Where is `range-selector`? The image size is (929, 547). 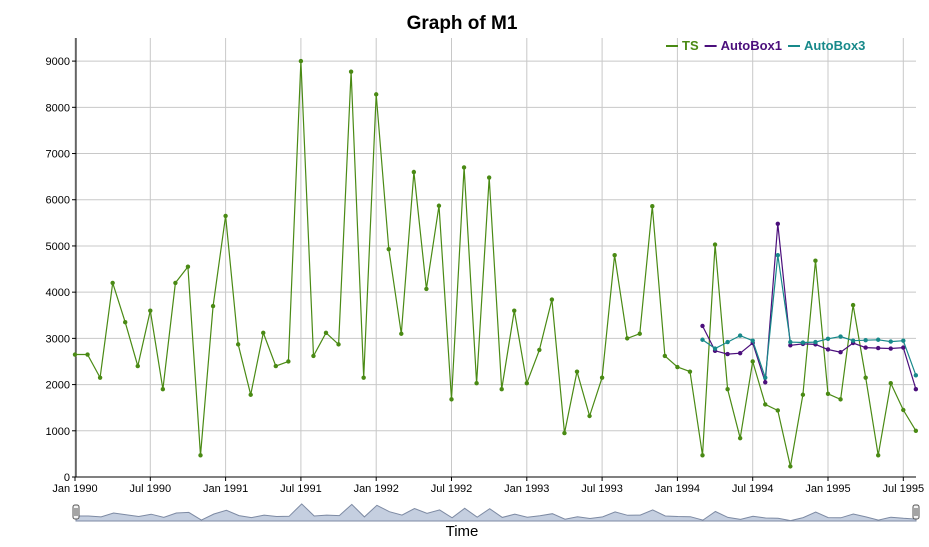
range-selector is located at coordinates (496, 512).